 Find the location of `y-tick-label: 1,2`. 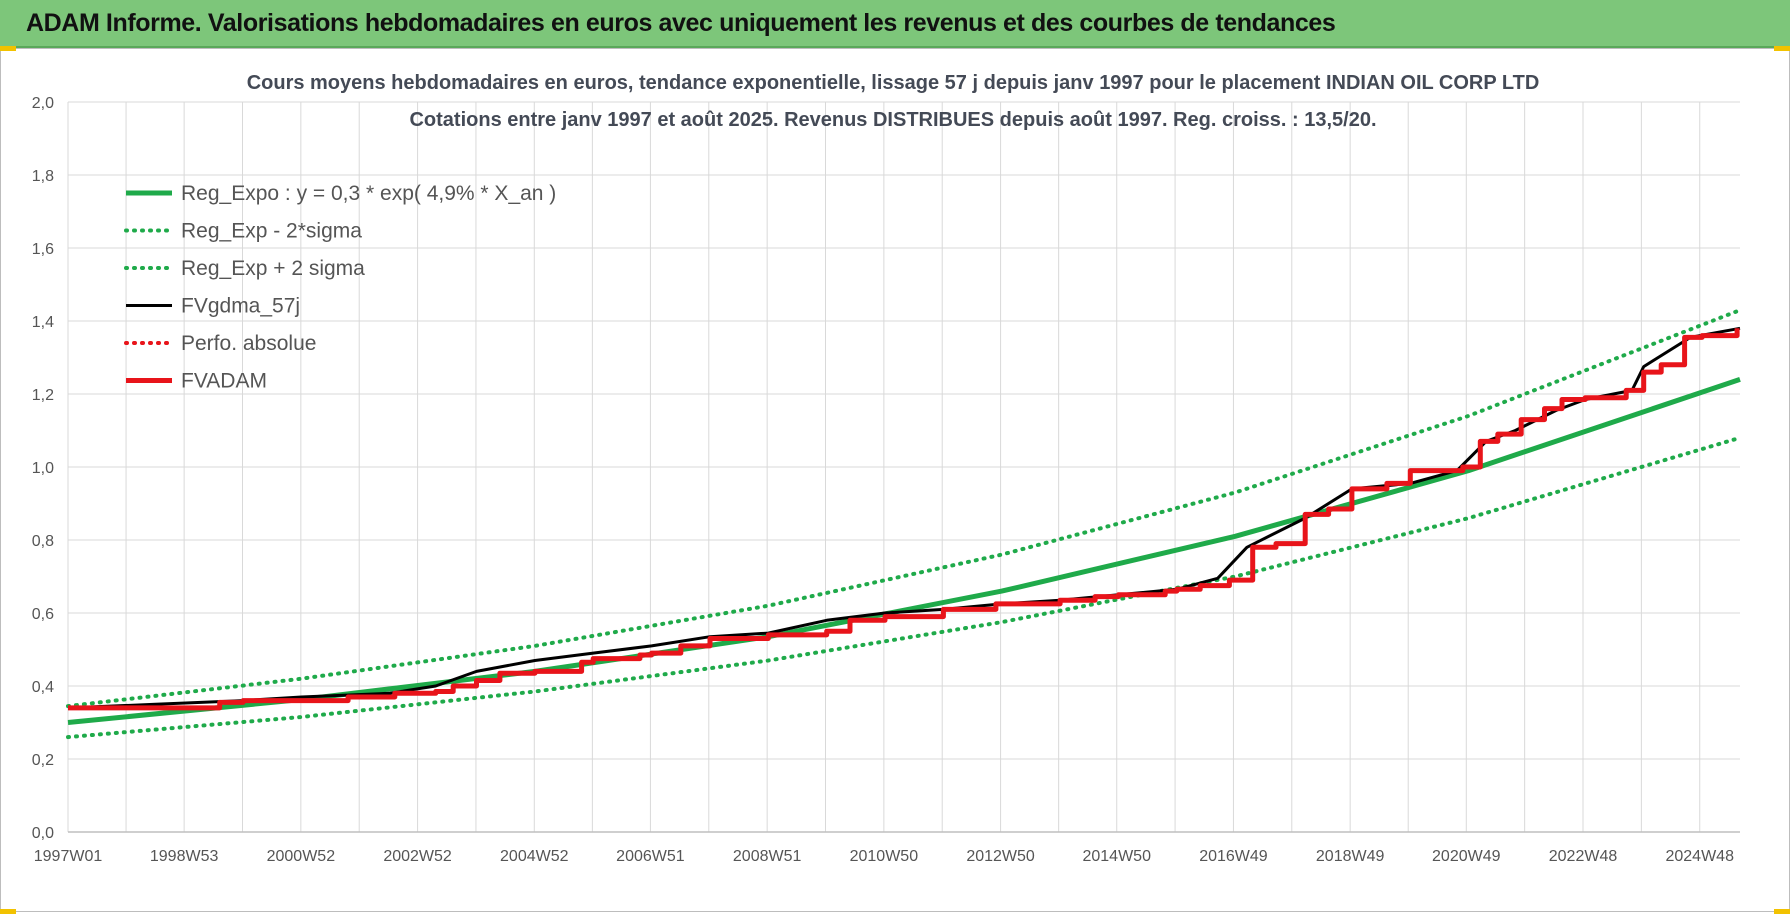

y-tick-label: 1,2 is located at coordinates (43, 395).